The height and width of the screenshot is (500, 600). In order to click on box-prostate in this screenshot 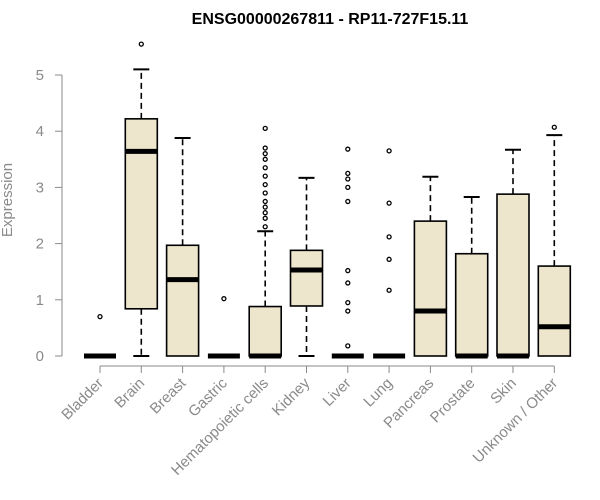, I will do `click(471, 277)`.